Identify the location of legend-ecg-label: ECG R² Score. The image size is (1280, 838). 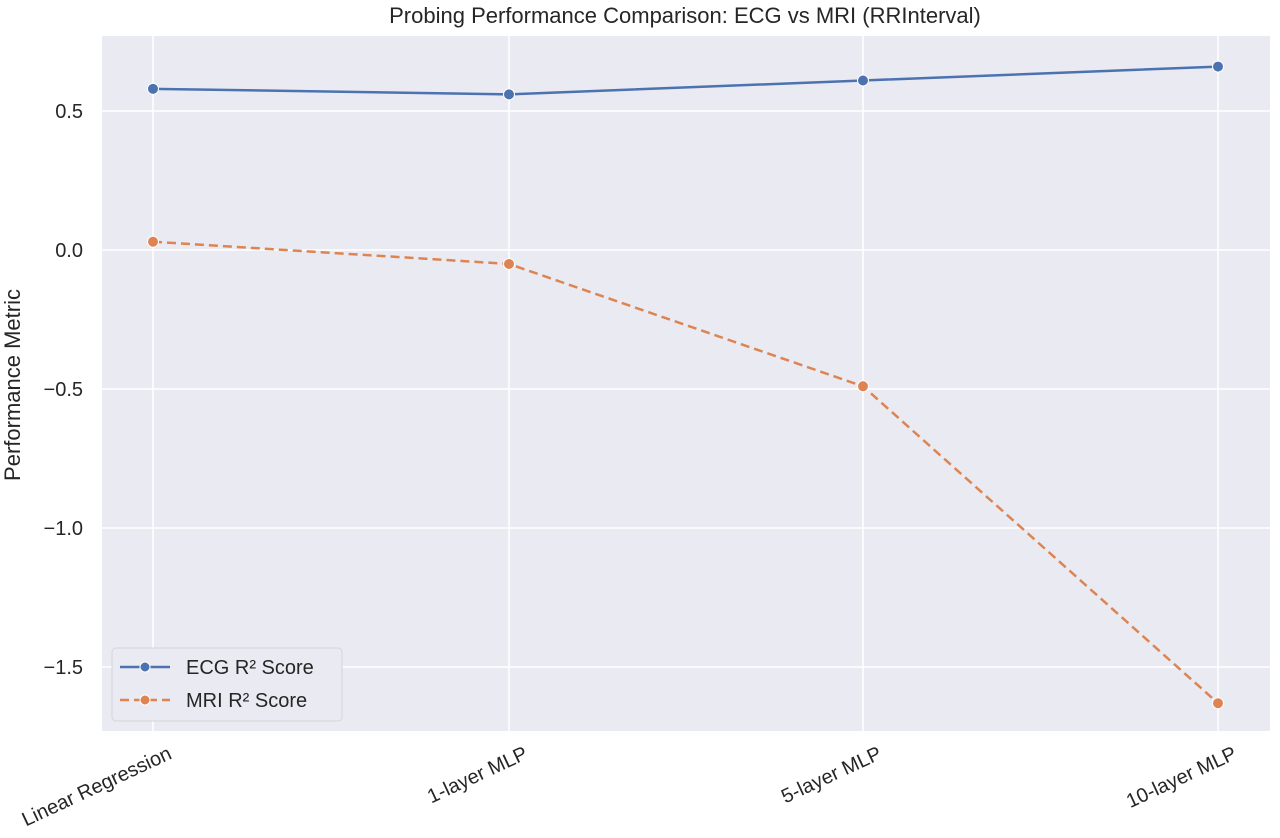
(250, 668).